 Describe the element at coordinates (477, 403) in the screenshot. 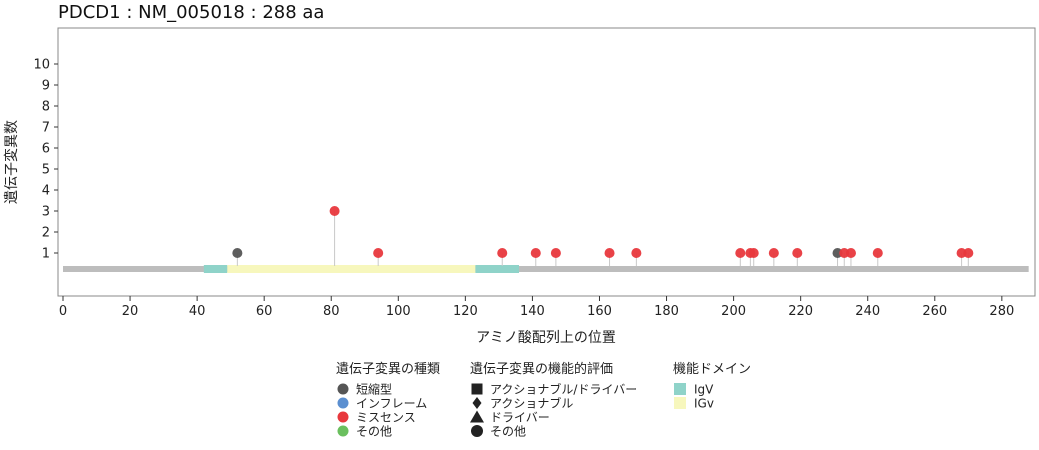

I see `diamond-icon` at that location.